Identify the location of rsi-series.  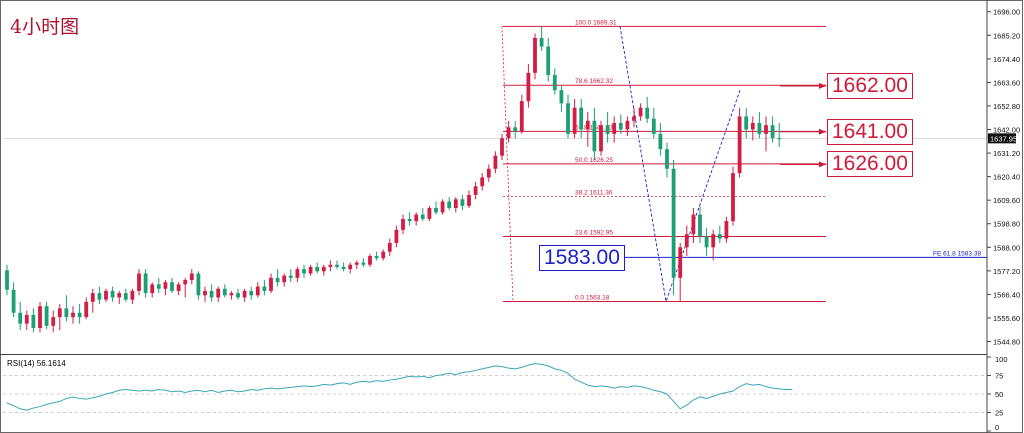
(399, 387).